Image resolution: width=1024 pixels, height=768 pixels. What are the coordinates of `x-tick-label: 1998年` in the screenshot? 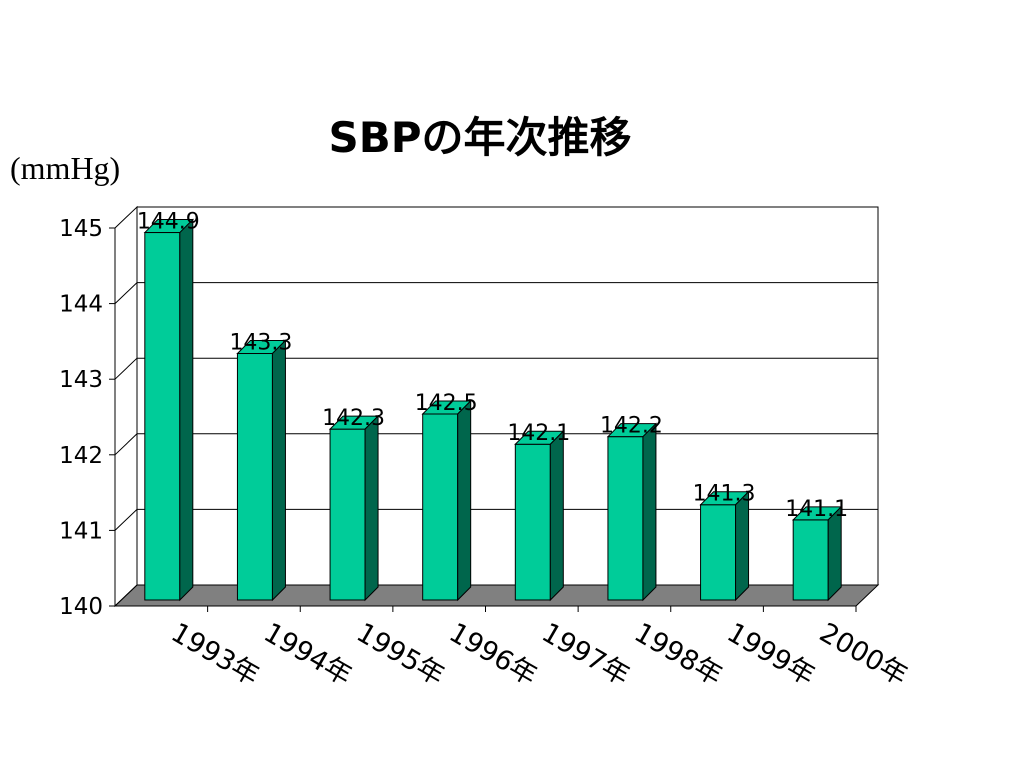 It's located at (678, 654).